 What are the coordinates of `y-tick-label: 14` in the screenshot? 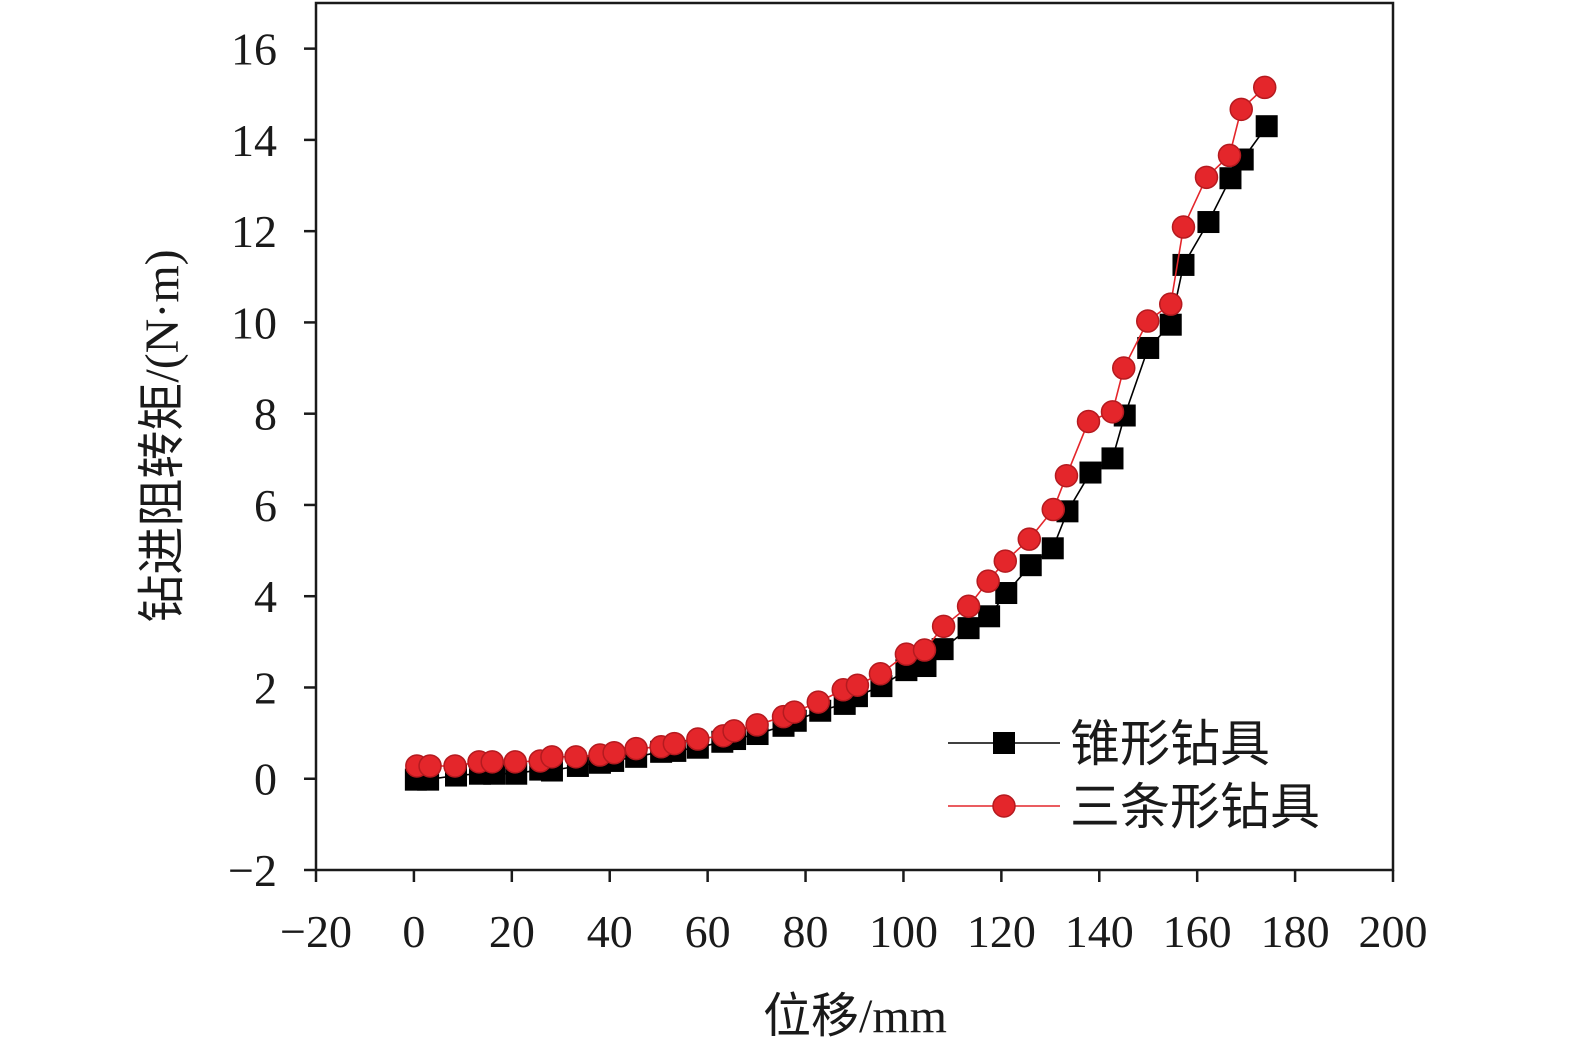 It's located at (254, 140).